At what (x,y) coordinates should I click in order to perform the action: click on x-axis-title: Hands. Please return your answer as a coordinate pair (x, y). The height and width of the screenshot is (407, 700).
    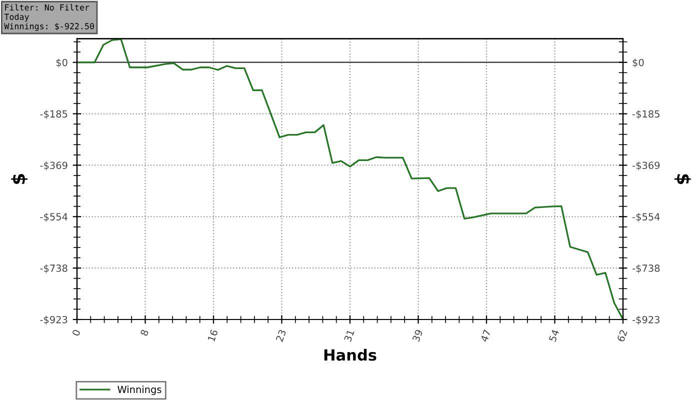
    Looking at the image, I should click on (350, 354).